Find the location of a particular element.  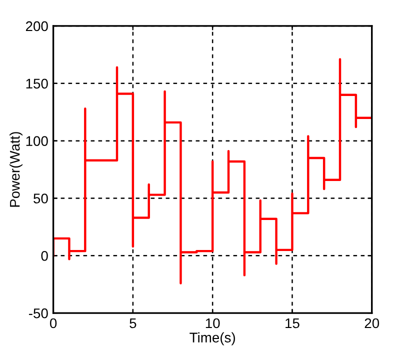

y-tick-label: 150 is located at coordinates (37, 83).